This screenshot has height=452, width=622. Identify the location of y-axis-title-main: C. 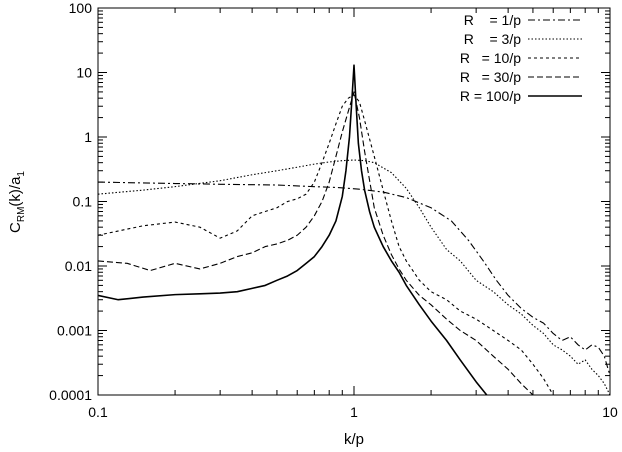
(15, 227).